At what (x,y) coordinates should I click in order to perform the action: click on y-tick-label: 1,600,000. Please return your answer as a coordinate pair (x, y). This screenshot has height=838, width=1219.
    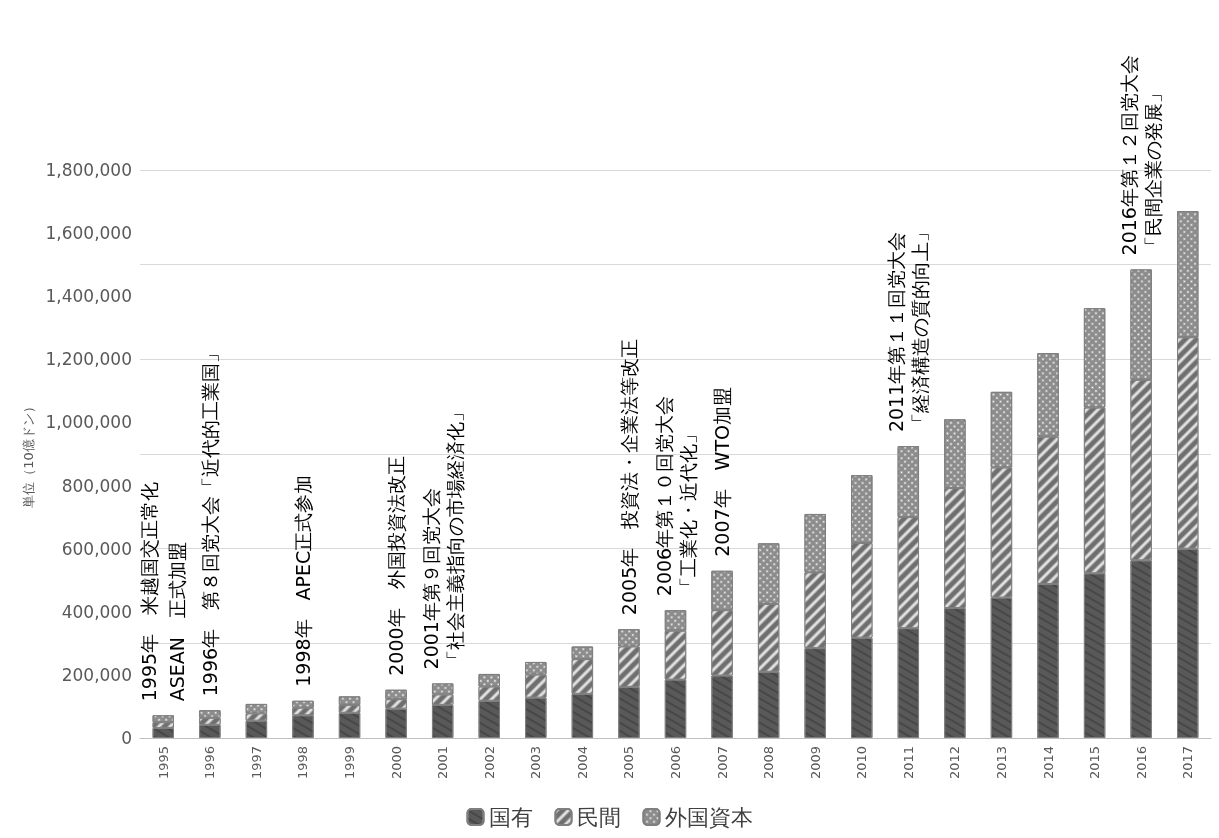
    Looking at the image, I should click on (88, 233).